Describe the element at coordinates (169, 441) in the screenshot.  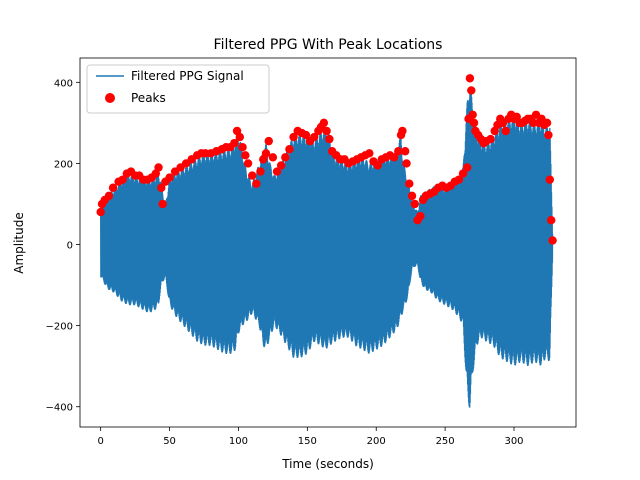
I see `x-tick-label: 50` at that location.